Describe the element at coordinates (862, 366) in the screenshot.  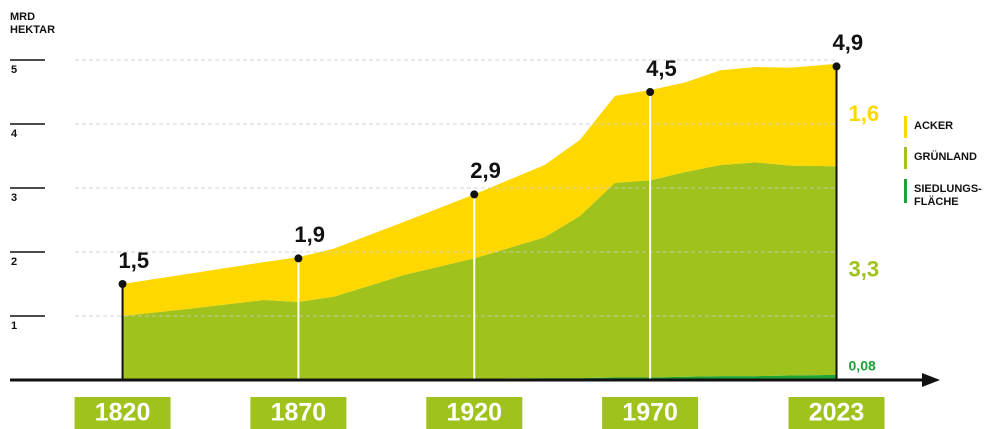
I see `end-label: 0,08` at that location.